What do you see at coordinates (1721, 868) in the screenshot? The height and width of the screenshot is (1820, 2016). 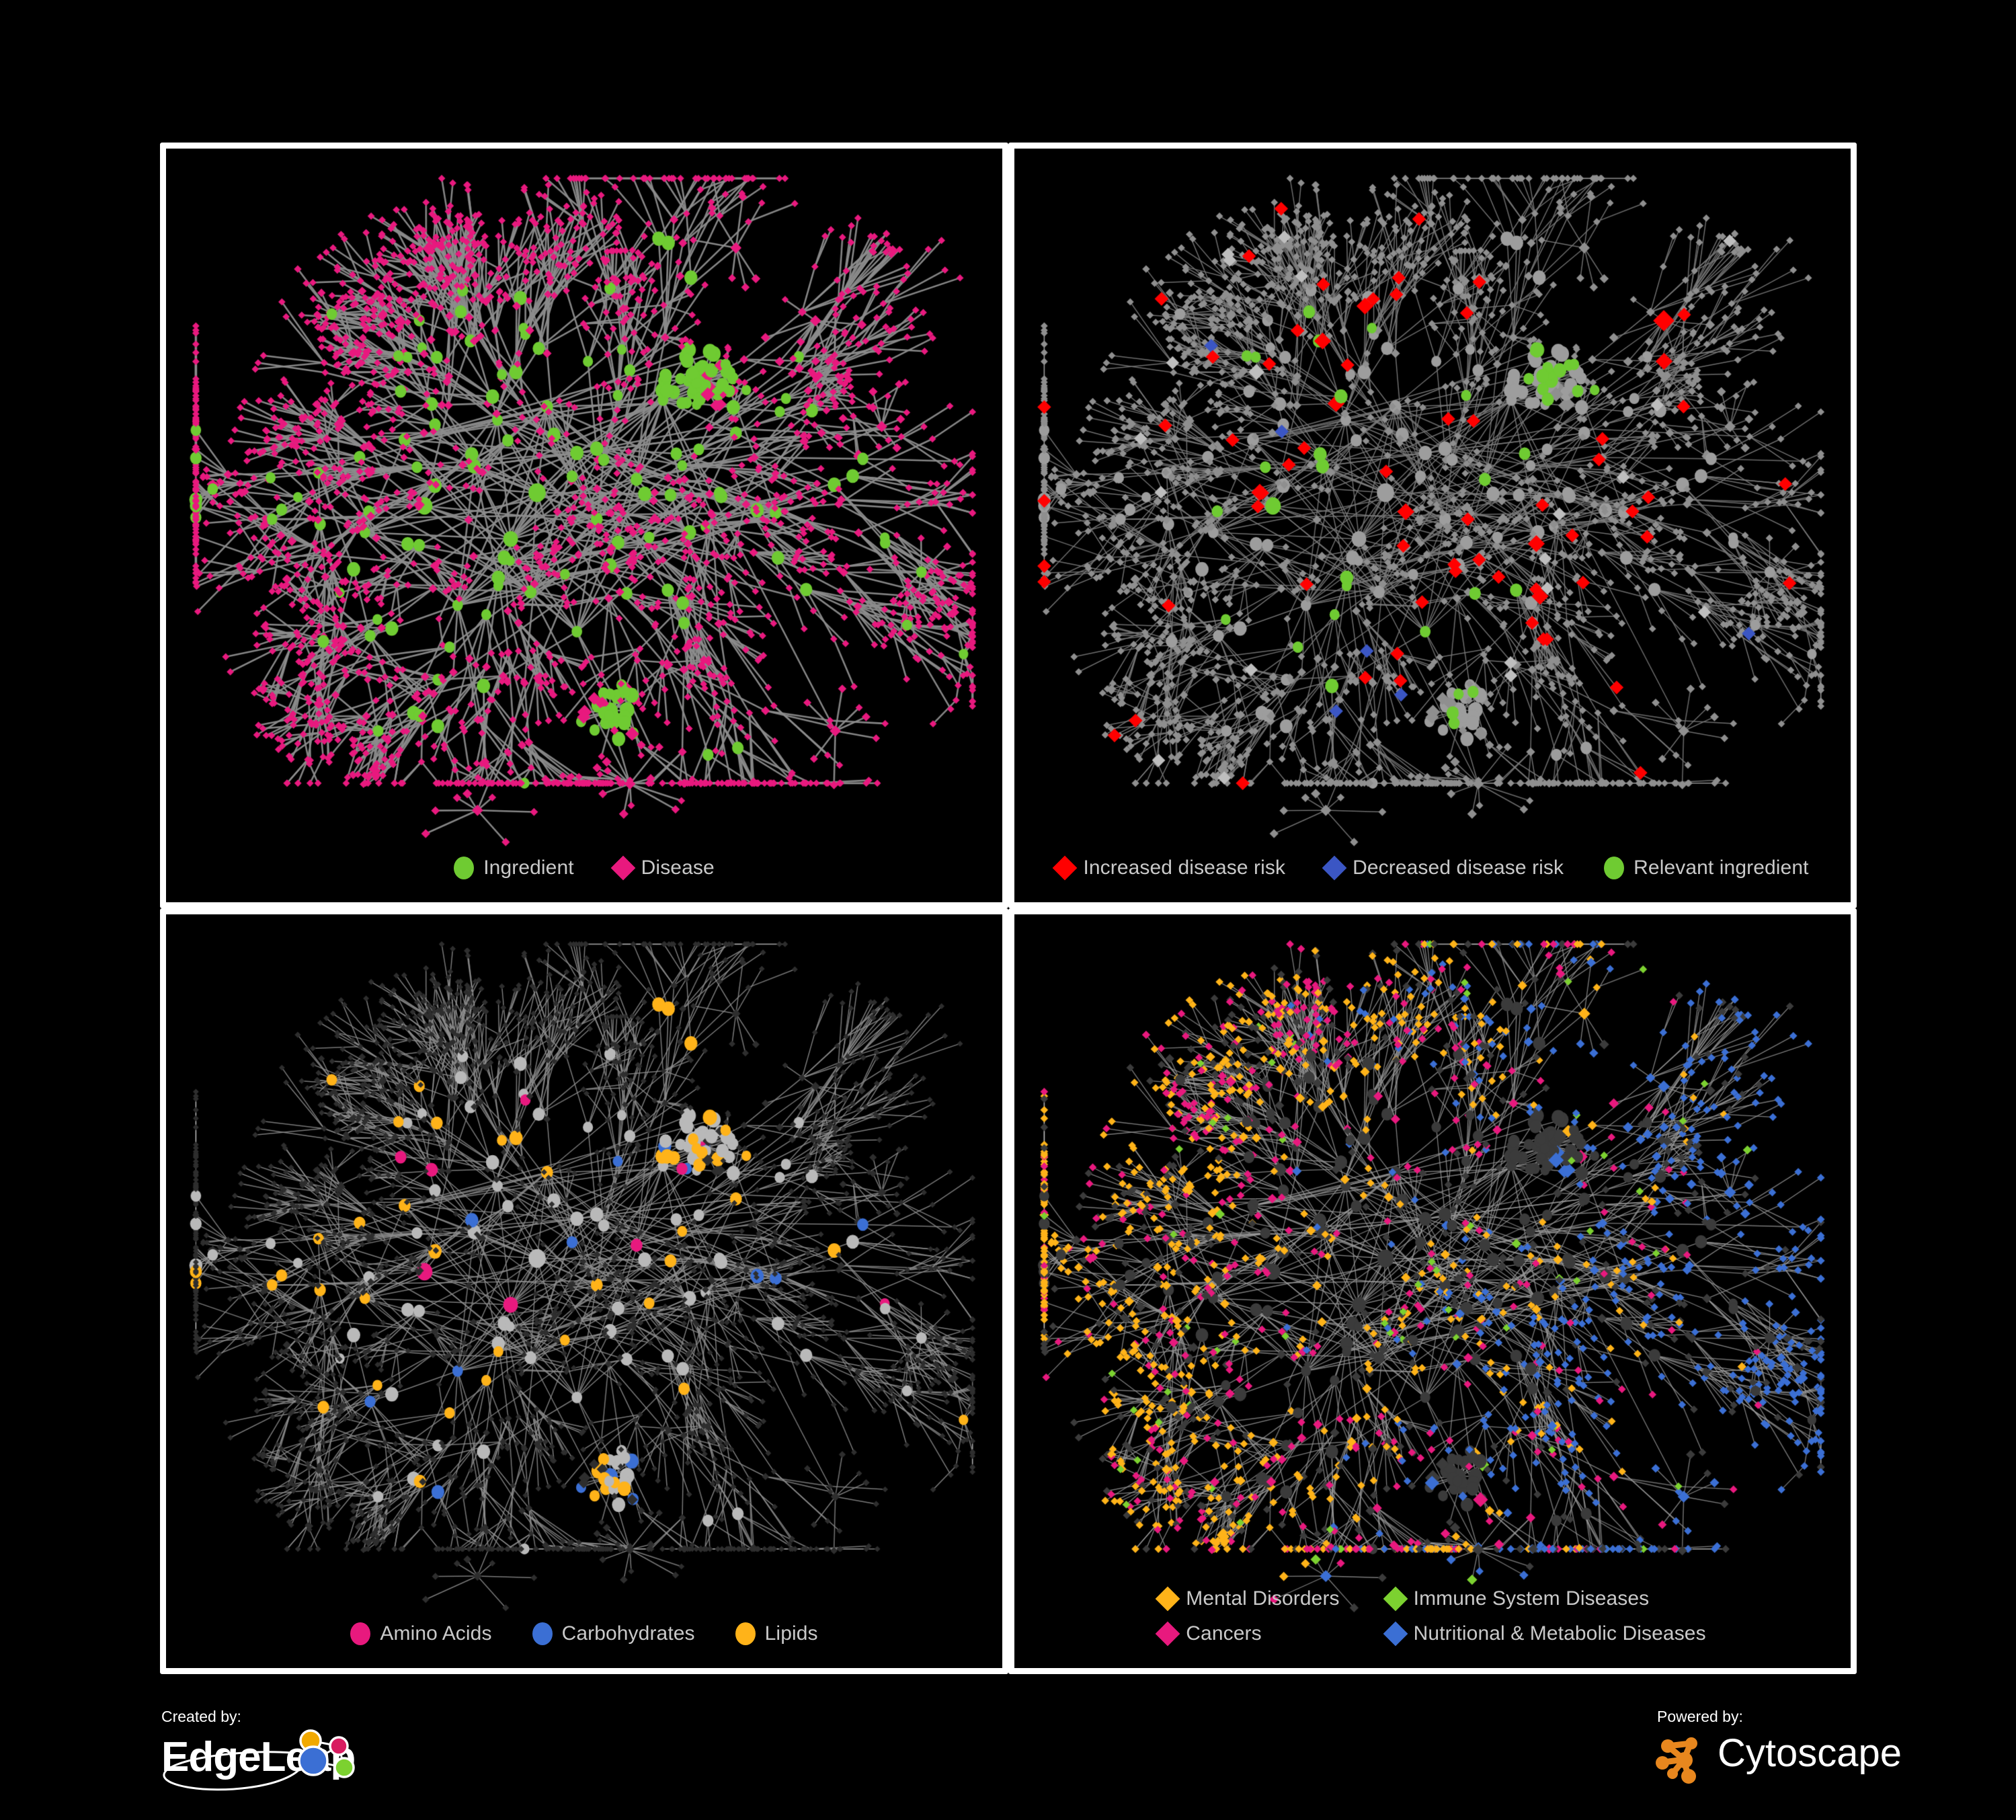 I see `legend-label: Relevant ingredient` at bounding box center [1721, 868].